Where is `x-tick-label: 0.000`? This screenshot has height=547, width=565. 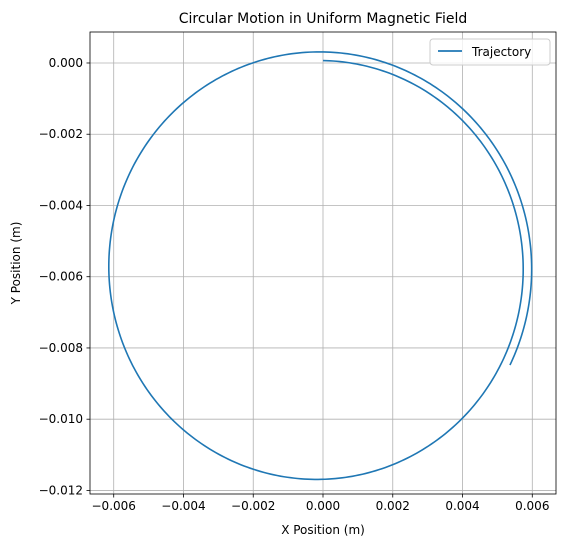
x-tick-label: 0.000 is located at coordinates (323, 506).